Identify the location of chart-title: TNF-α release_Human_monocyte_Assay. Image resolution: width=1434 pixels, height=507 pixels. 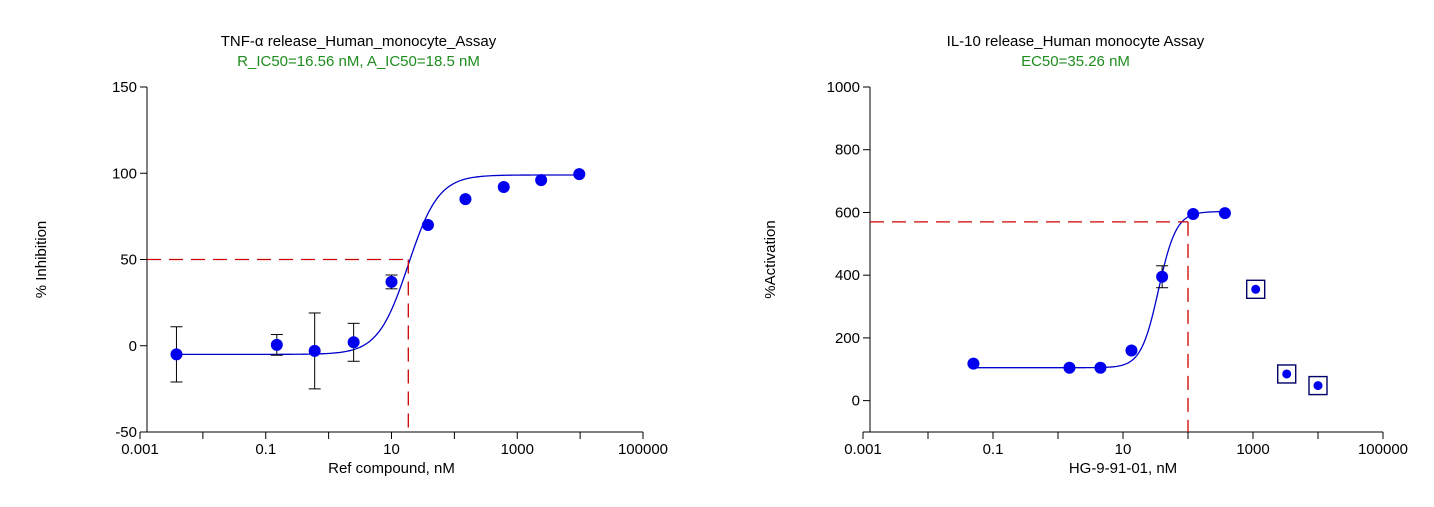
(358, 41).